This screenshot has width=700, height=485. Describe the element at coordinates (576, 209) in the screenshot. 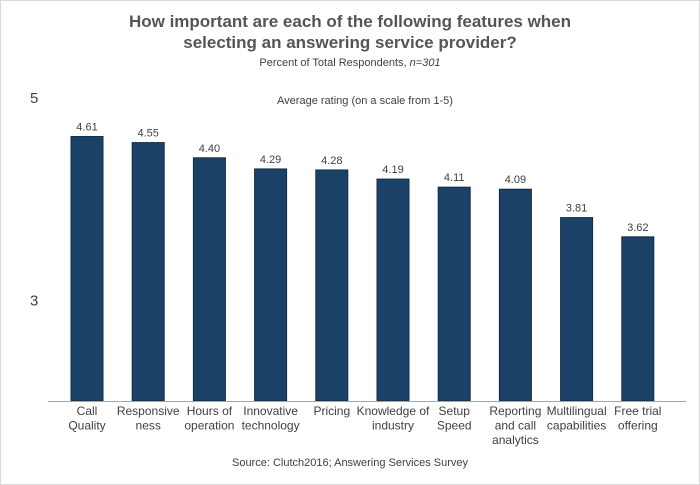

I see `data-label: 3.81` at that location.